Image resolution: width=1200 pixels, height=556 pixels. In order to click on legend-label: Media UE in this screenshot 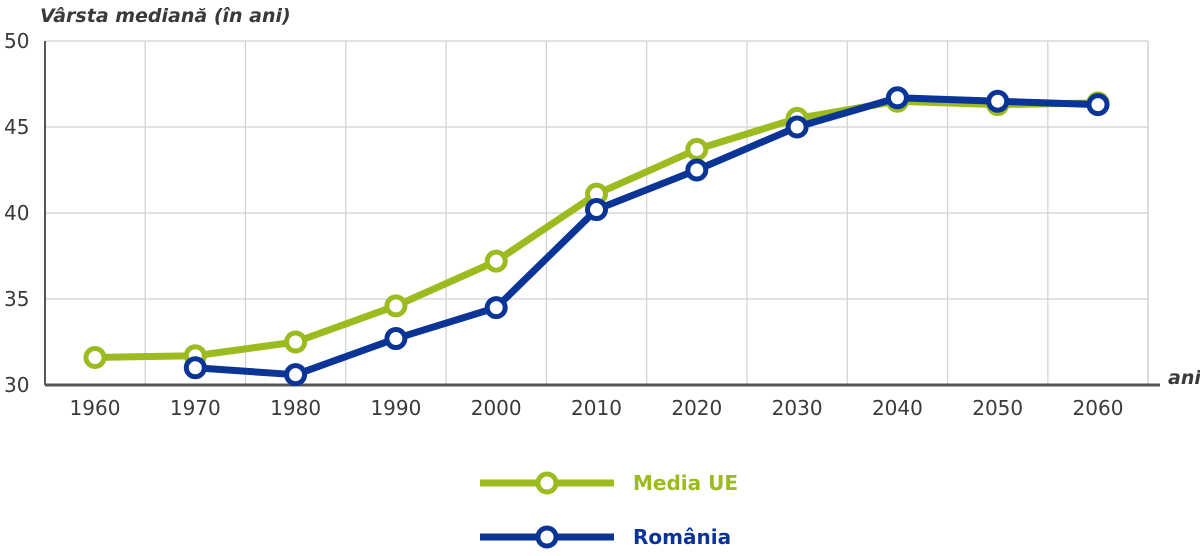, I will do `click(685, 483)`.